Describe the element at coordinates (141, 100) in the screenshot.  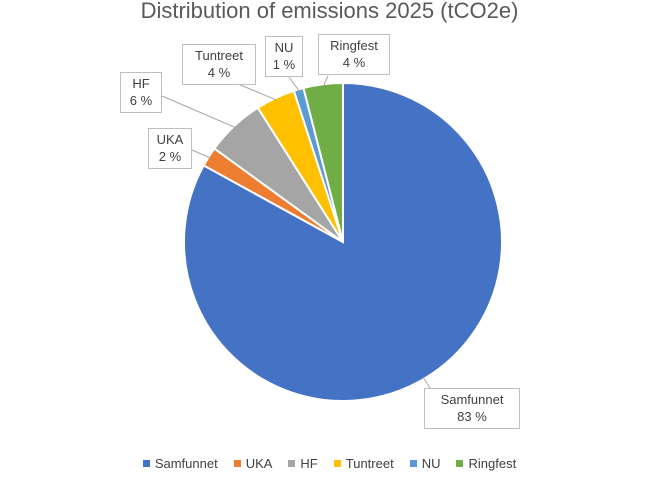
I see `data-label-value: 6 %` at that location.